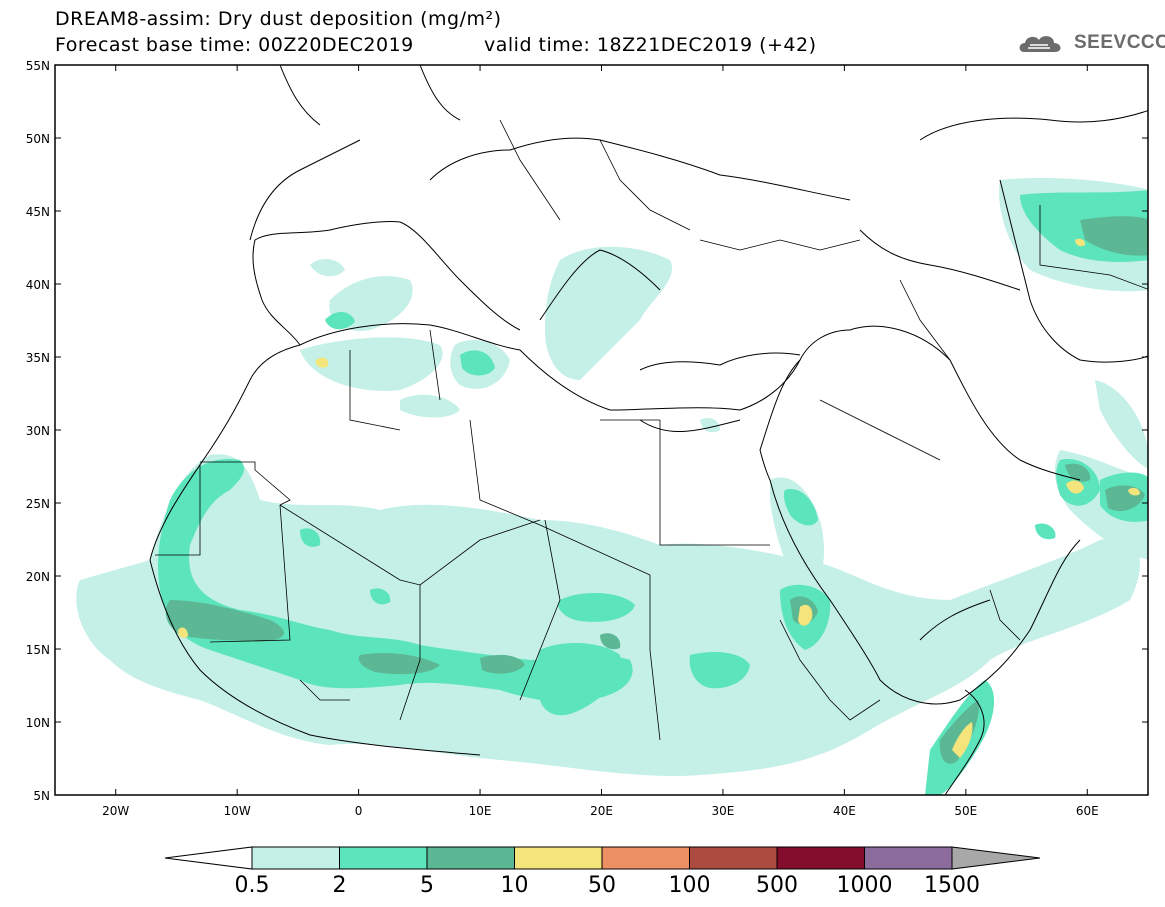  What do you see at coordinates (865, 885) in the screenshot?
I see `colorbar-label: 1000` at bounding box center [865, 885].